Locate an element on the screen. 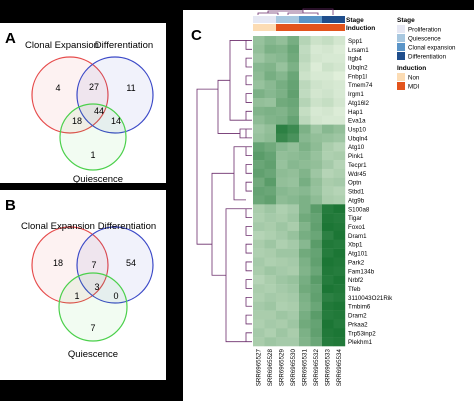 Image resolution: width=474 pixels, height=401 pixels. legend-induction-title: Induction is located at coordinates (411, 68).